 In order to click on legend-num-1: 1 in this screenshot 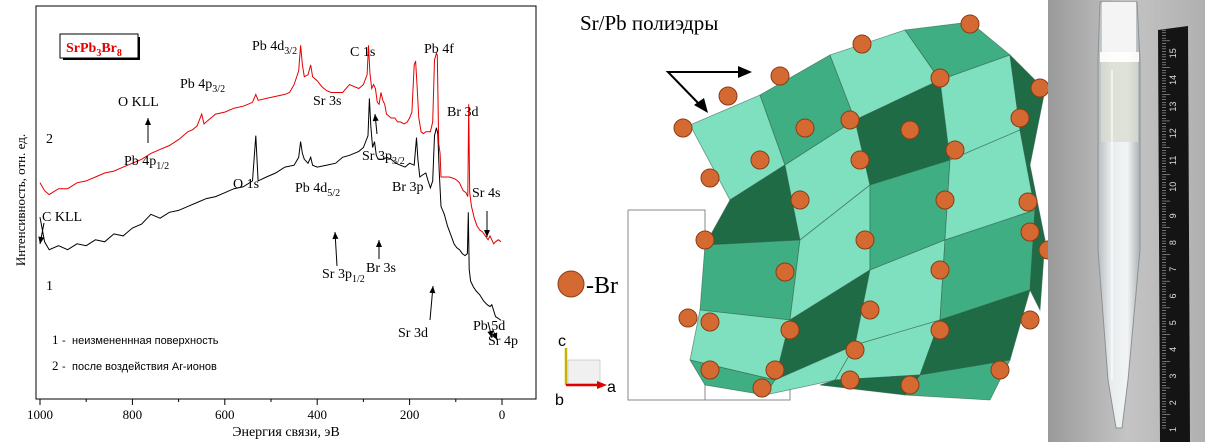, I will do `click(55, 339)`.